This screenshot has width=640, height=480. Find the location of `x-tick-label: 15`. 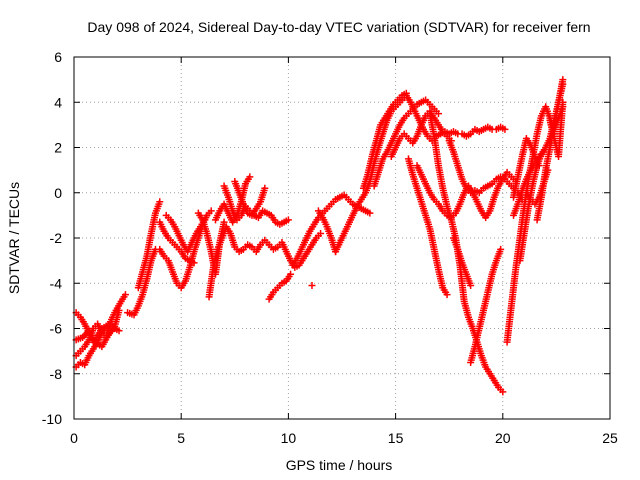

x-tick-label: 15 is located at coordinates (396, 438).